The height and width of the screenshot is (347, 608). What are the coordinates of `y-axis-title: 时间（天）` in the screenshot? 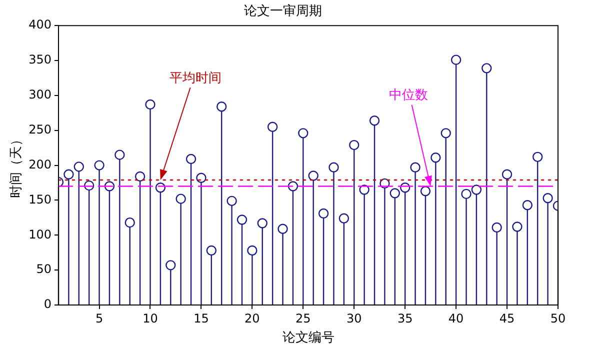 It's located at (16, 165).